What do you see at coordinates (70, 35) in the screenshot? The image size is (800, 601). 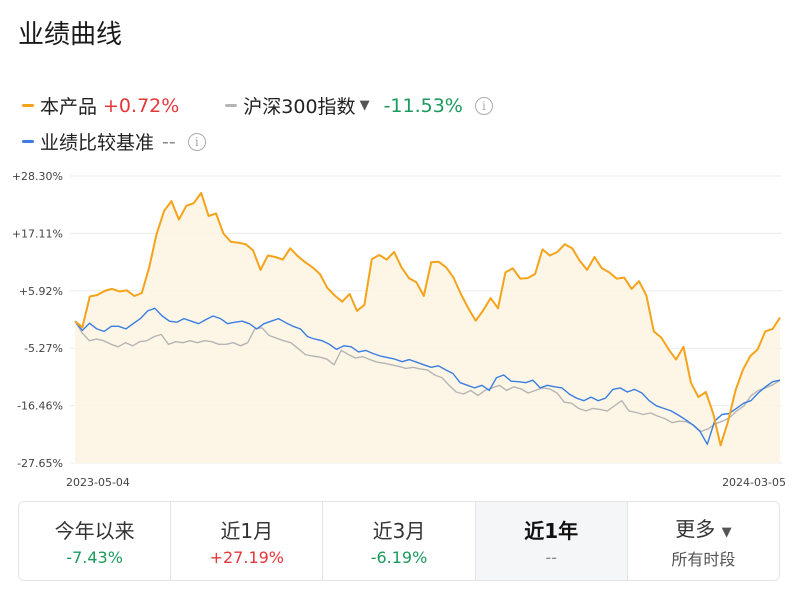 I see `page-title: 业绩曲线` at bounding box center [70, 35].